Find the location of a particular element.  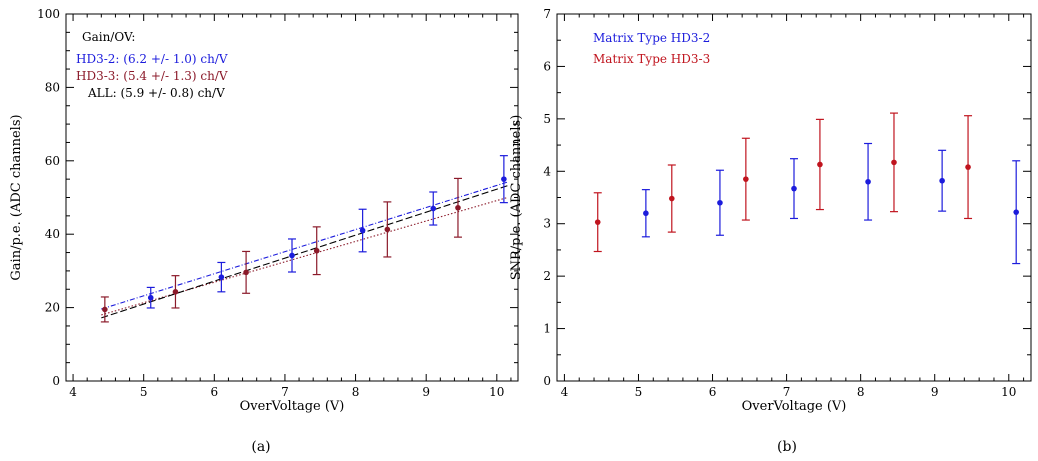

y-tick-label: 5 is located at coordinates (547, 119).